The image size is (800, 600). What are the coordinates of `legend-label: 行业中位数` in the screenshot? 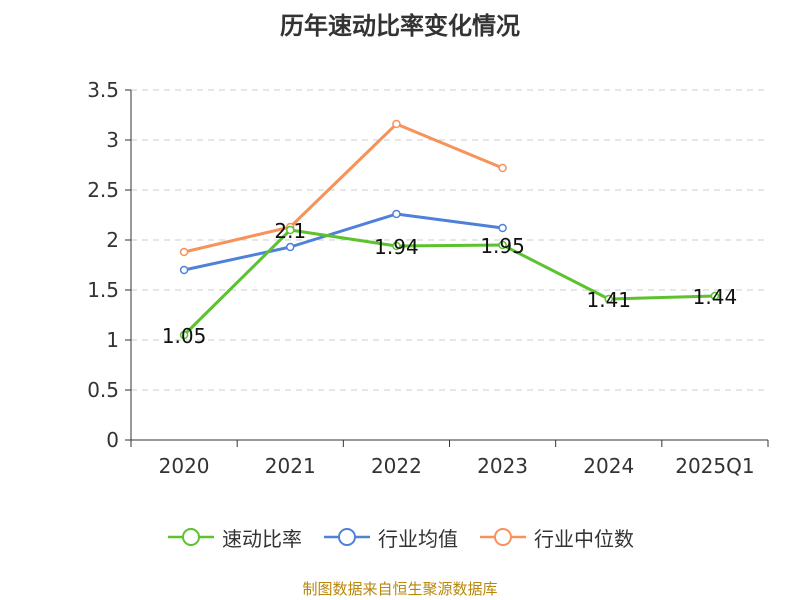 It's located at (584, 538).